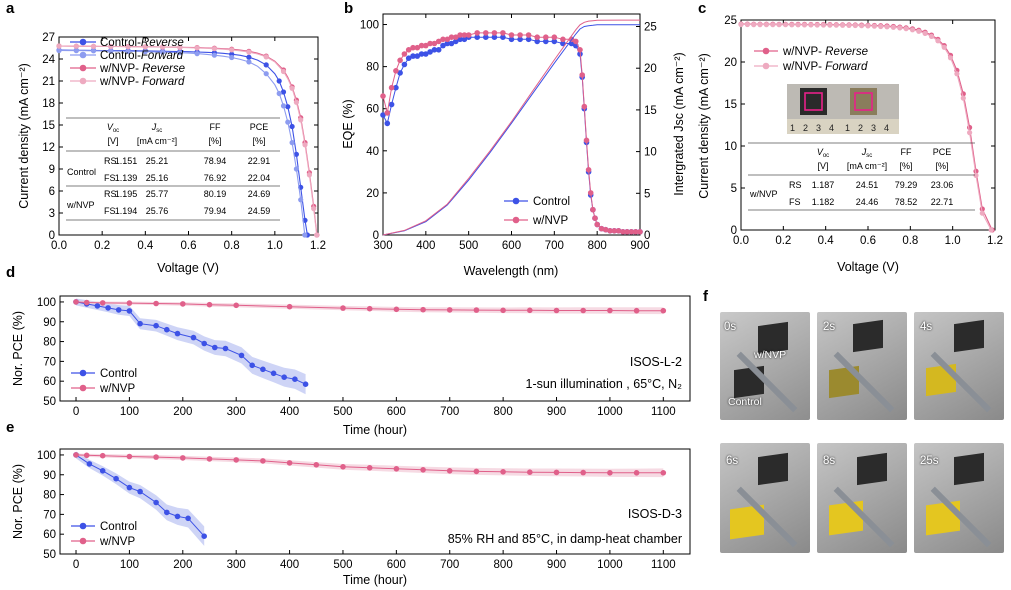 The image size is (1011, 590). Describe the element at coordinates (372, 110) in the screenshot. I see `y-tick-label: 60` at that location.